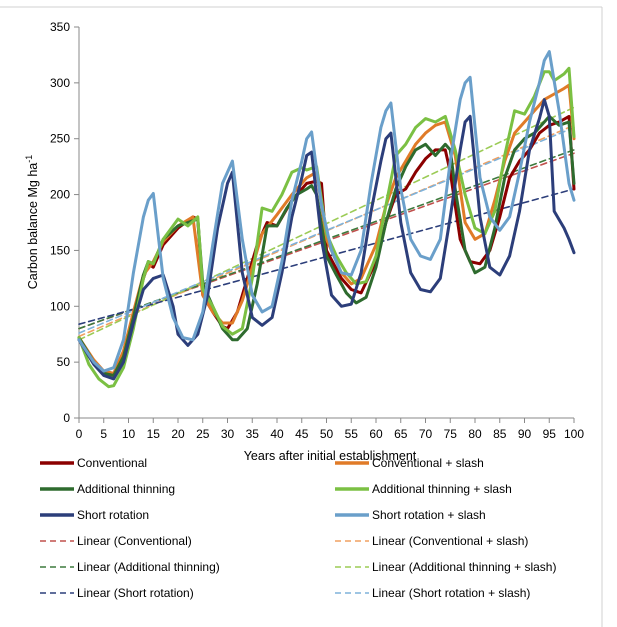 Image resolution: width=617 pixels, height=627 pixels. Describe the element at coordinates (475, 434) in the screenshot. I see `x-tick-label: 80` at that location.